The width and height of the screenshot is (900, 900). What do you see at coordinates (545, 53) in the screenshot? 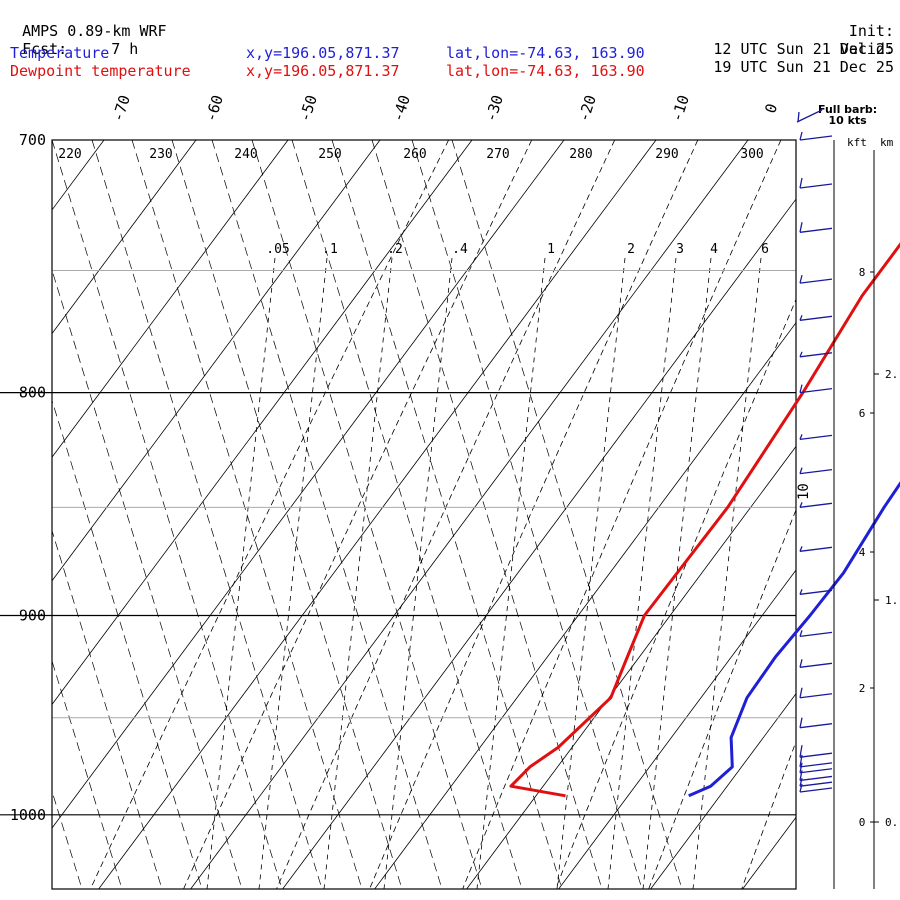
I see `legend-temperature-latlon: lat,lon=-74.63, 163.90` at bounding box center [545, 53].